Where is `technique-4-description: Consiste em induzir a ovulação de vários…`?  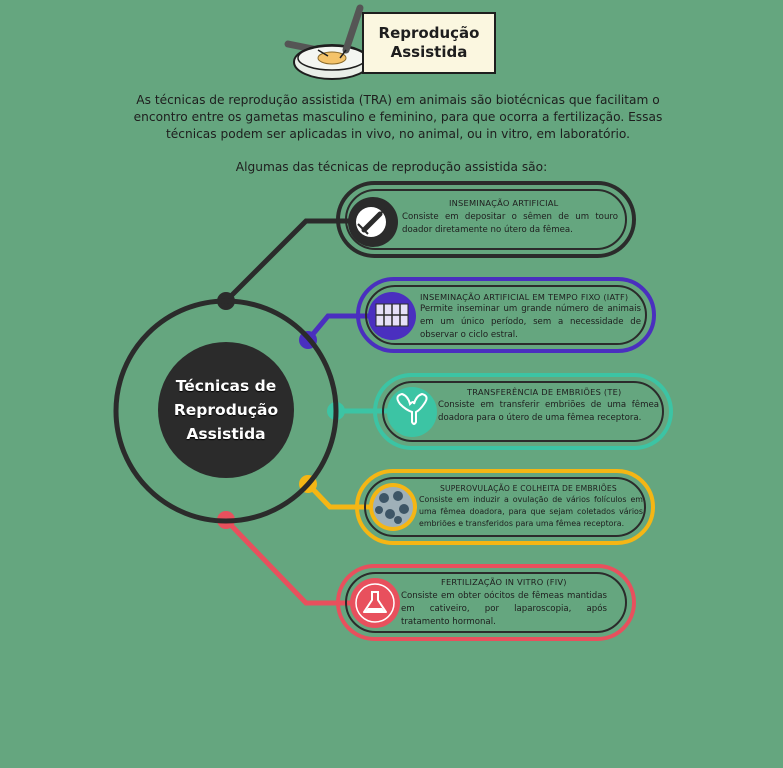 technique-4-description: Consiste em induzir a ovulação de vários… is located at coordinates (531, 511).